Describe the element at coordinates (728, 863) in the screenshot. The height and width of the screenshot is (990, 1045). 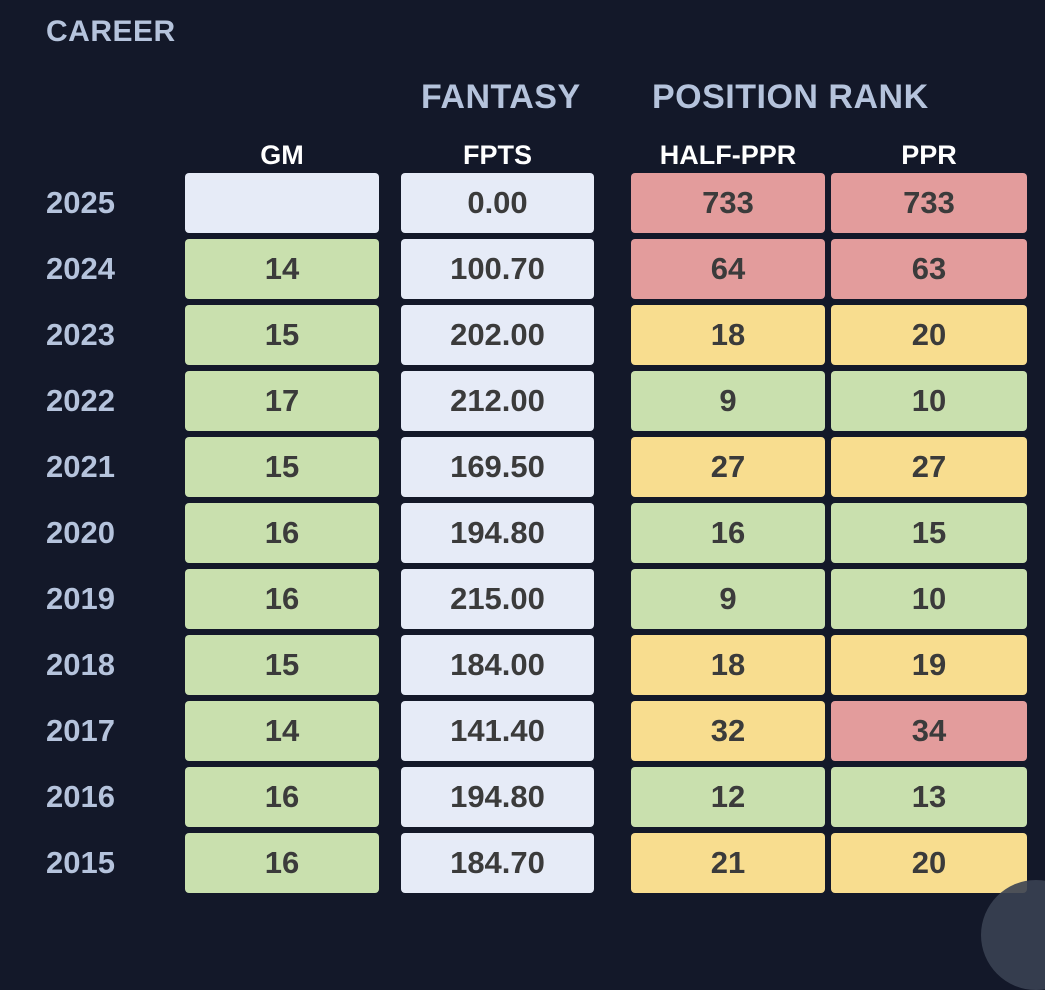
I see `half-ppr-rank-cell: 21` at that location.